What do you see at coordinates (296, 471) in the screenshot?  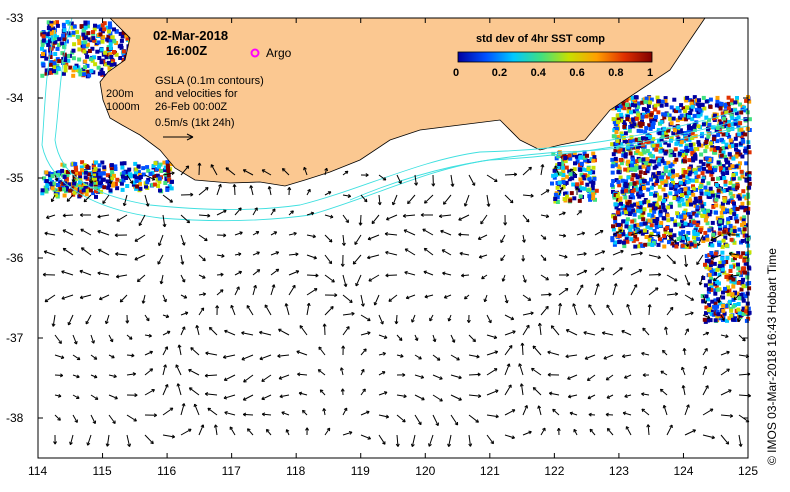 I see `x-tick-label: 118` at bounding box center [296, 471].